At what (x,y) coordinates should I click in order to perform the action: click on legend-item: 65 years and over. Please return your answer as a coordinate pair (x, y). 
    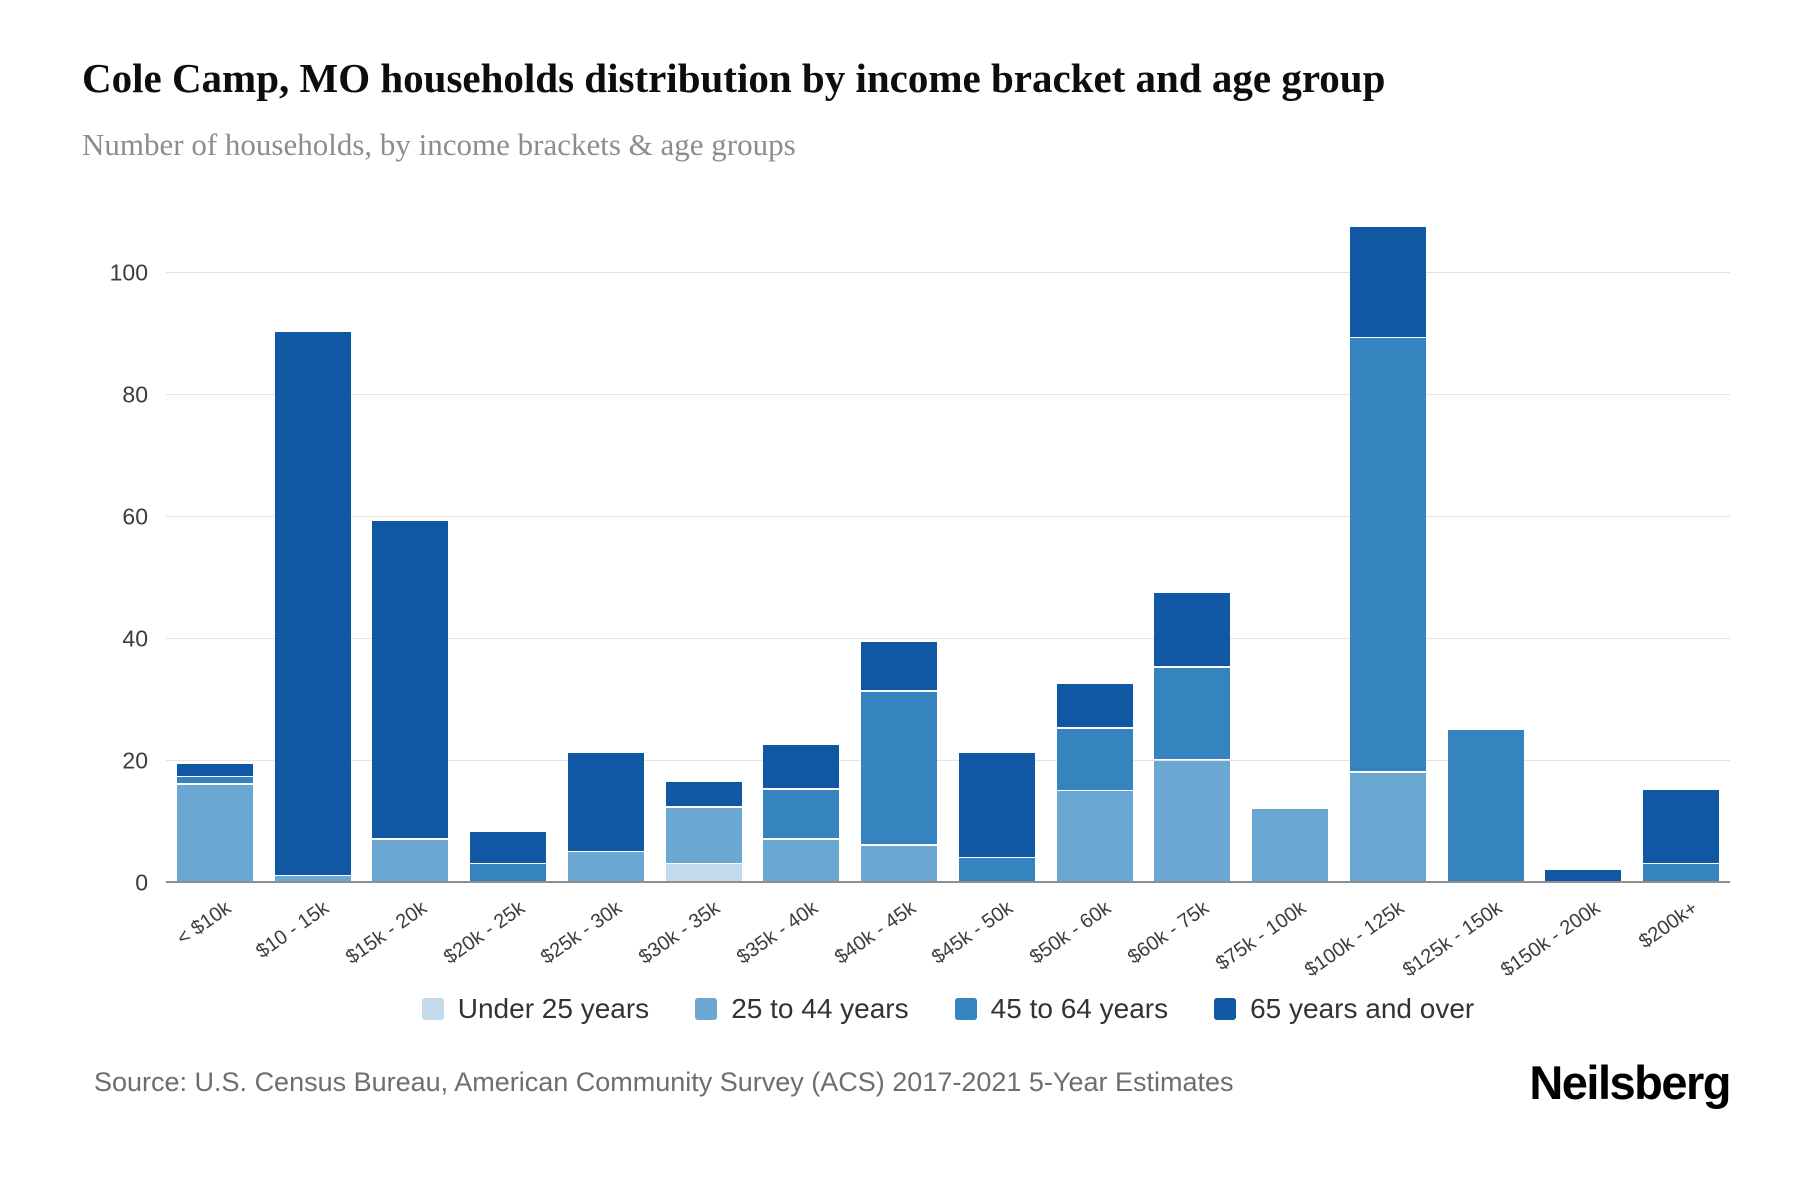
    Looking at the image, I should click on (1344, 1009).